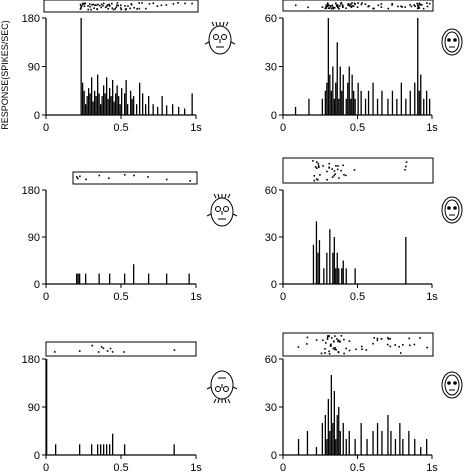  I want to click on face-ear-left, so click(209, 215).